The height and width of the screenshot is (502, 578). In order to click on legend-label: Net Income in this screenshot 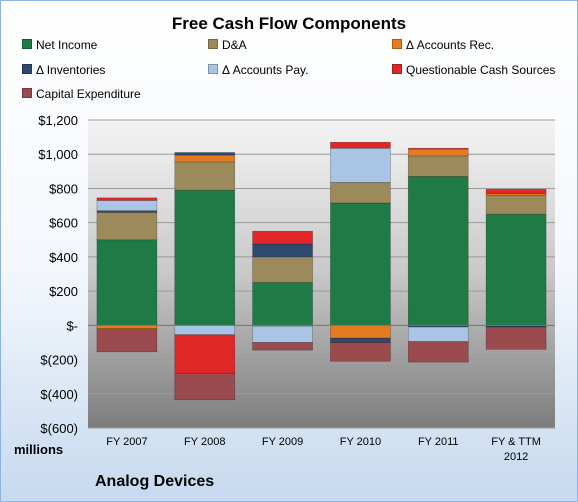, I will do `click(67, 45)`.